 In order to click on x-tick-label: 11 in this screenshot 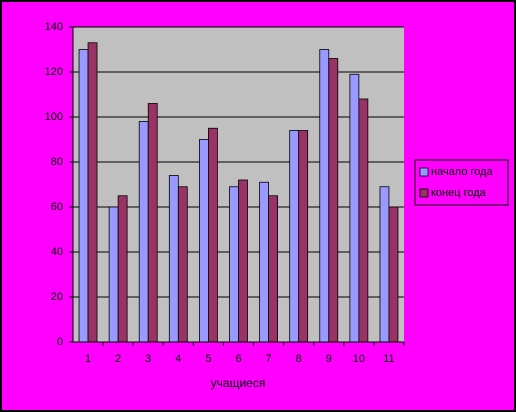, I will do `click(388, 359)`.